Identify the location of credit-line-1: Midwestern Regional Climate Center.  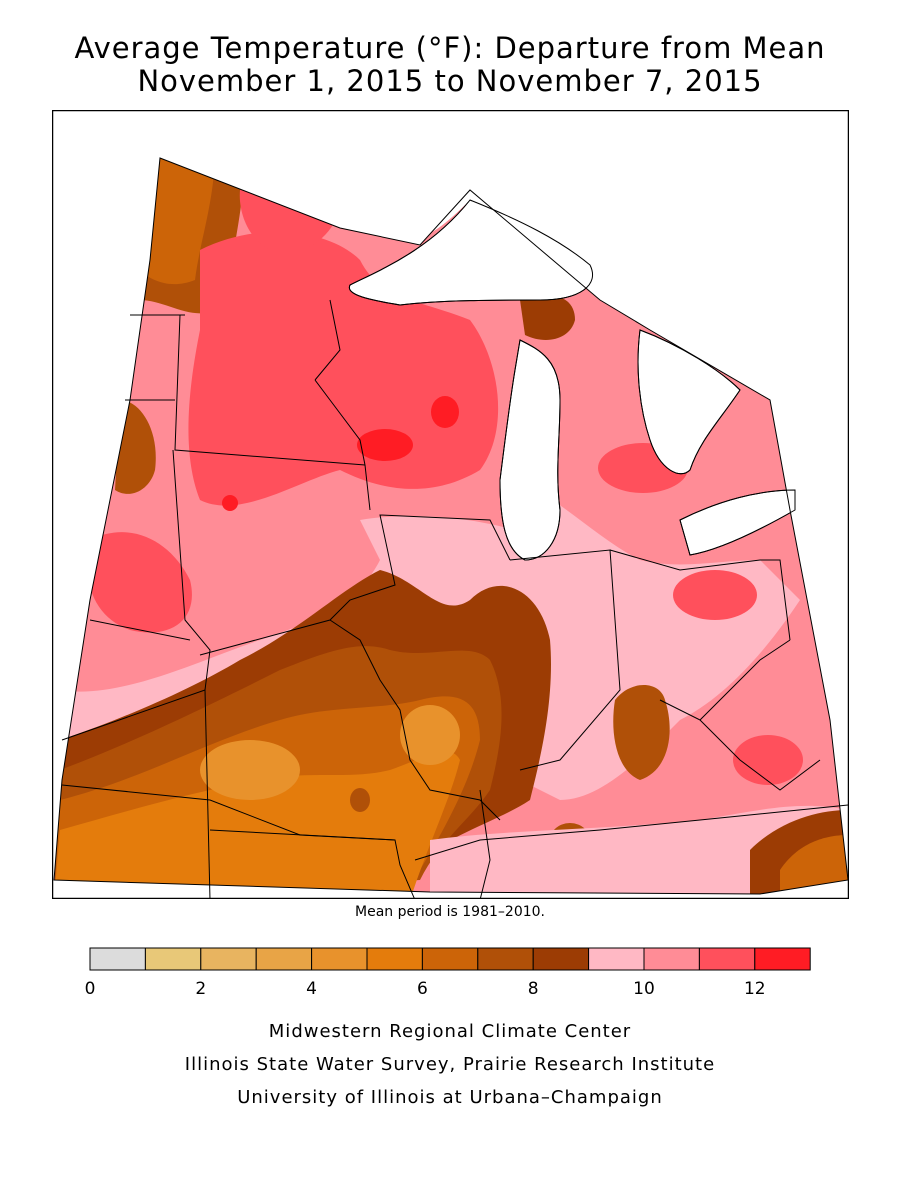
(450, 1031).